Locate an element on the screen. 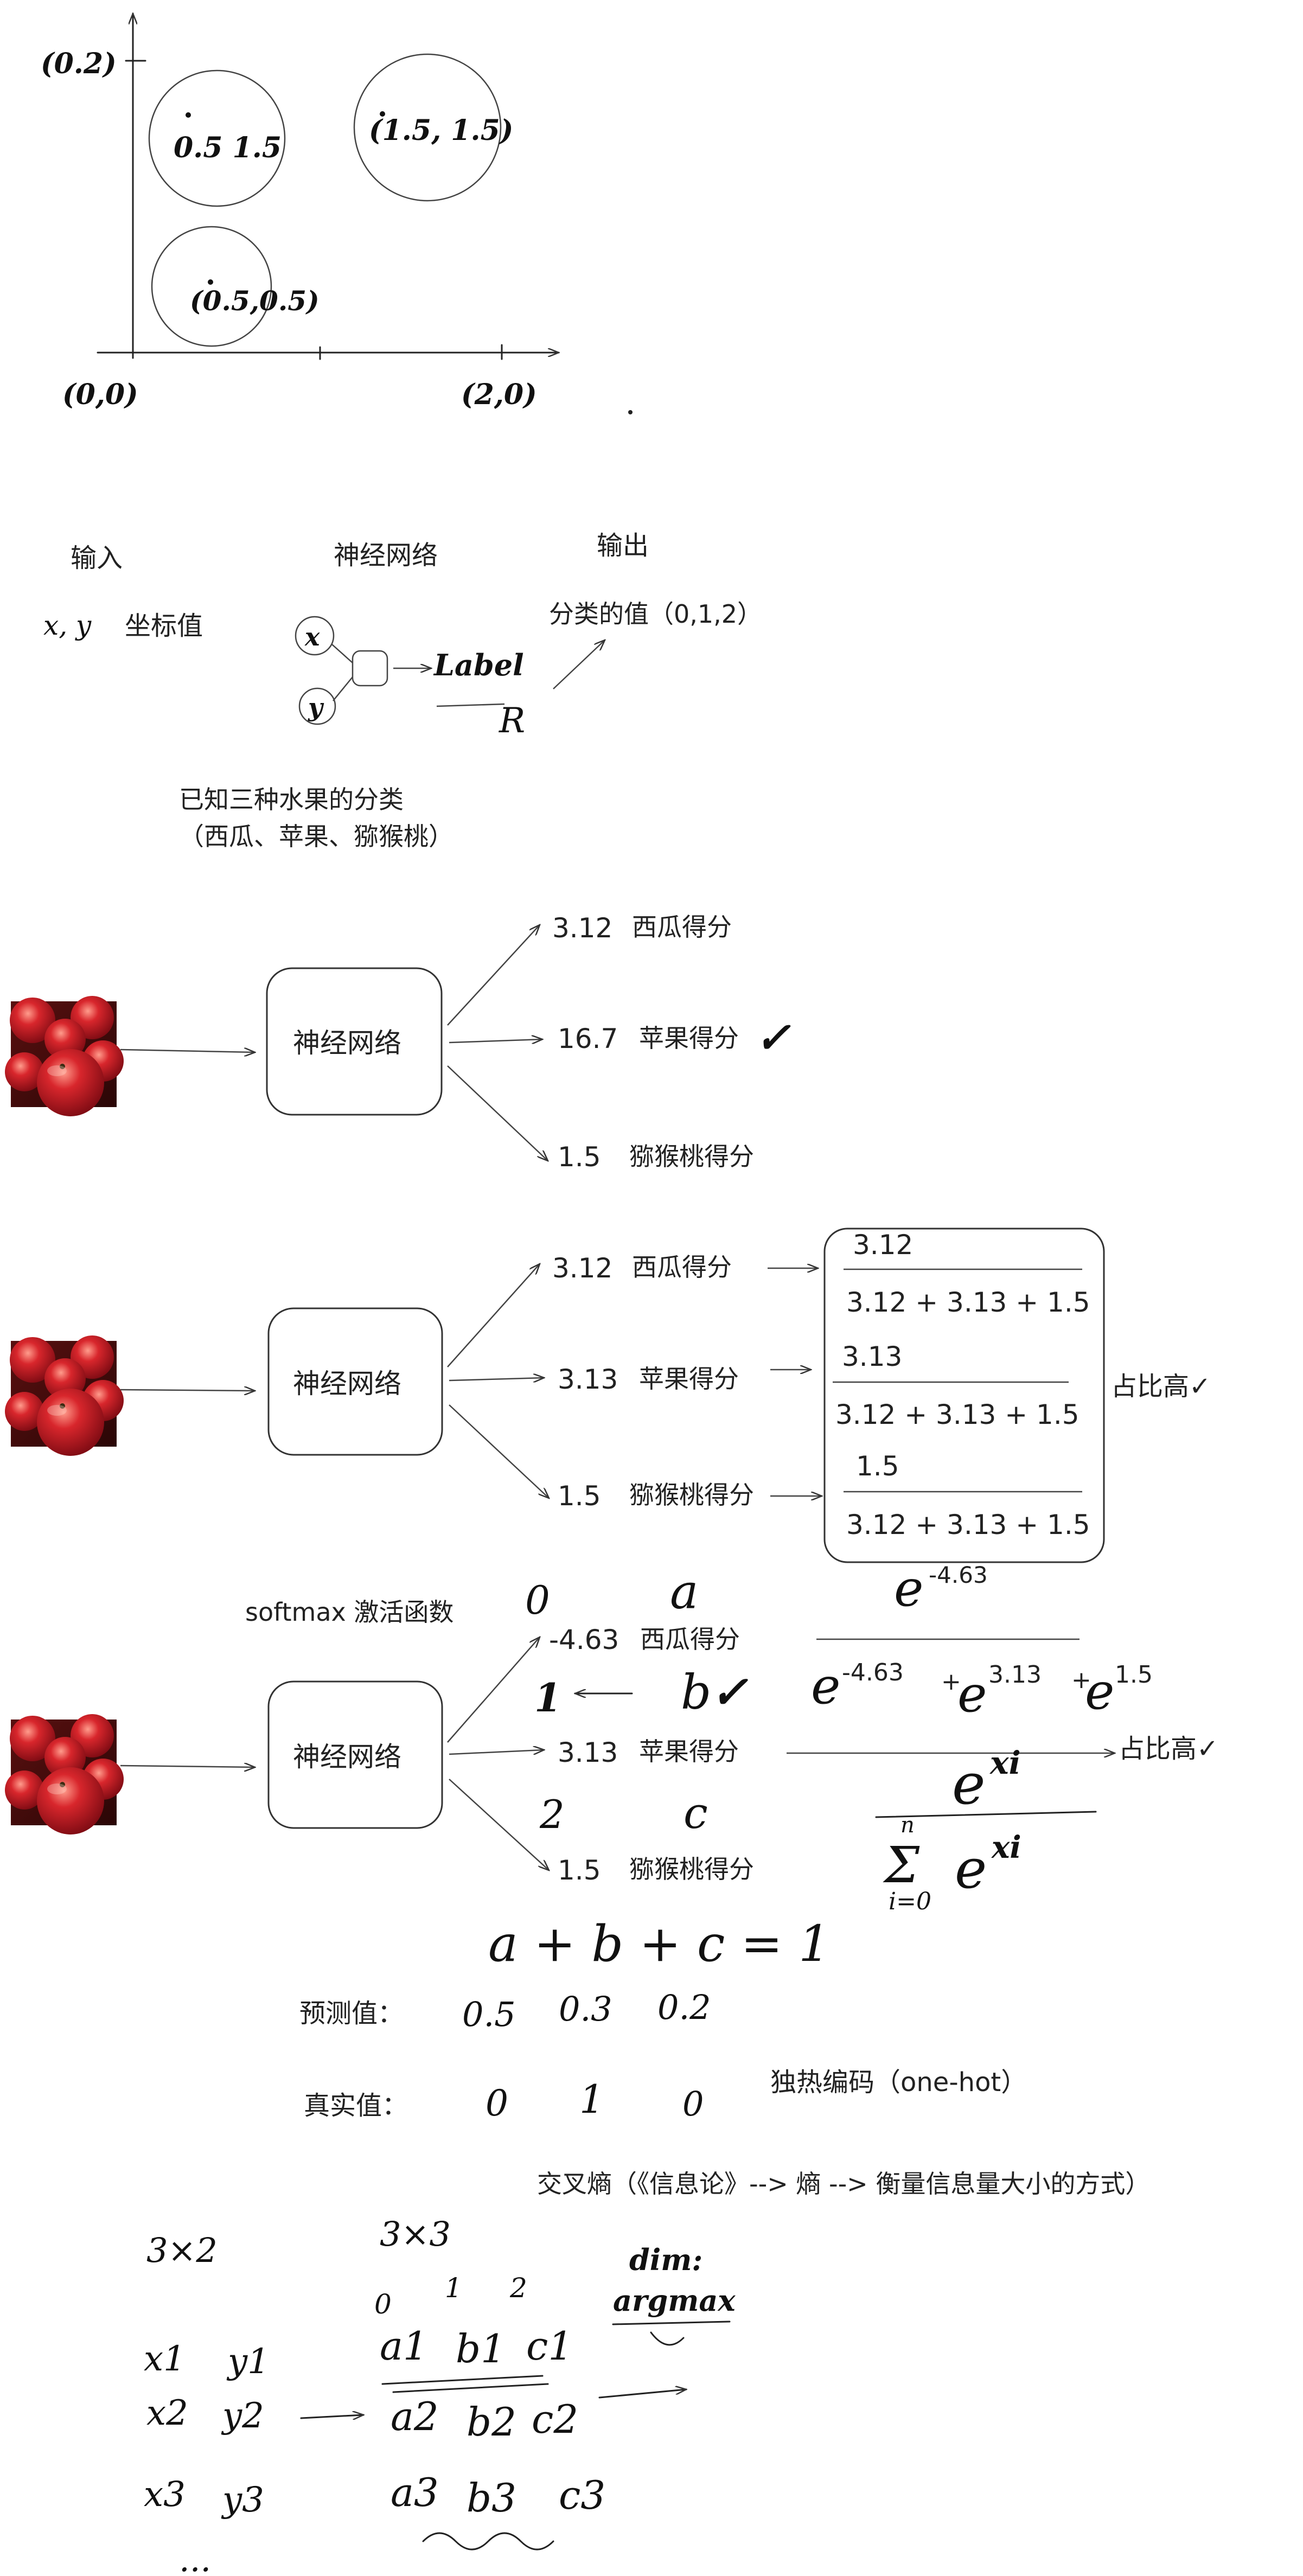 This screenshot has height=2576, width=1303. argmax-underline is located at coordinates (671, 2323).